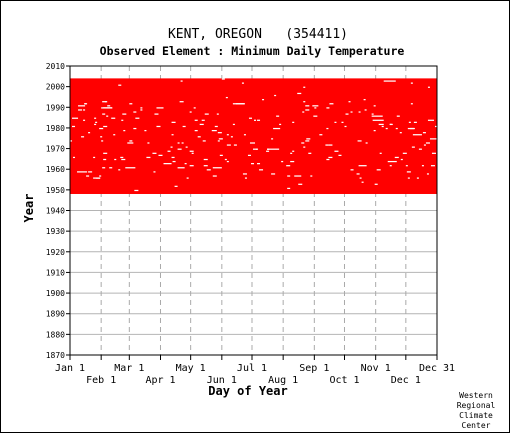 Image resolution: width=510 pixels, height=433 pixels. What do you see at coordinates (476, 395) in the screenshot?
I see `credit-line-1: Western` at bounding box center [476, 395].